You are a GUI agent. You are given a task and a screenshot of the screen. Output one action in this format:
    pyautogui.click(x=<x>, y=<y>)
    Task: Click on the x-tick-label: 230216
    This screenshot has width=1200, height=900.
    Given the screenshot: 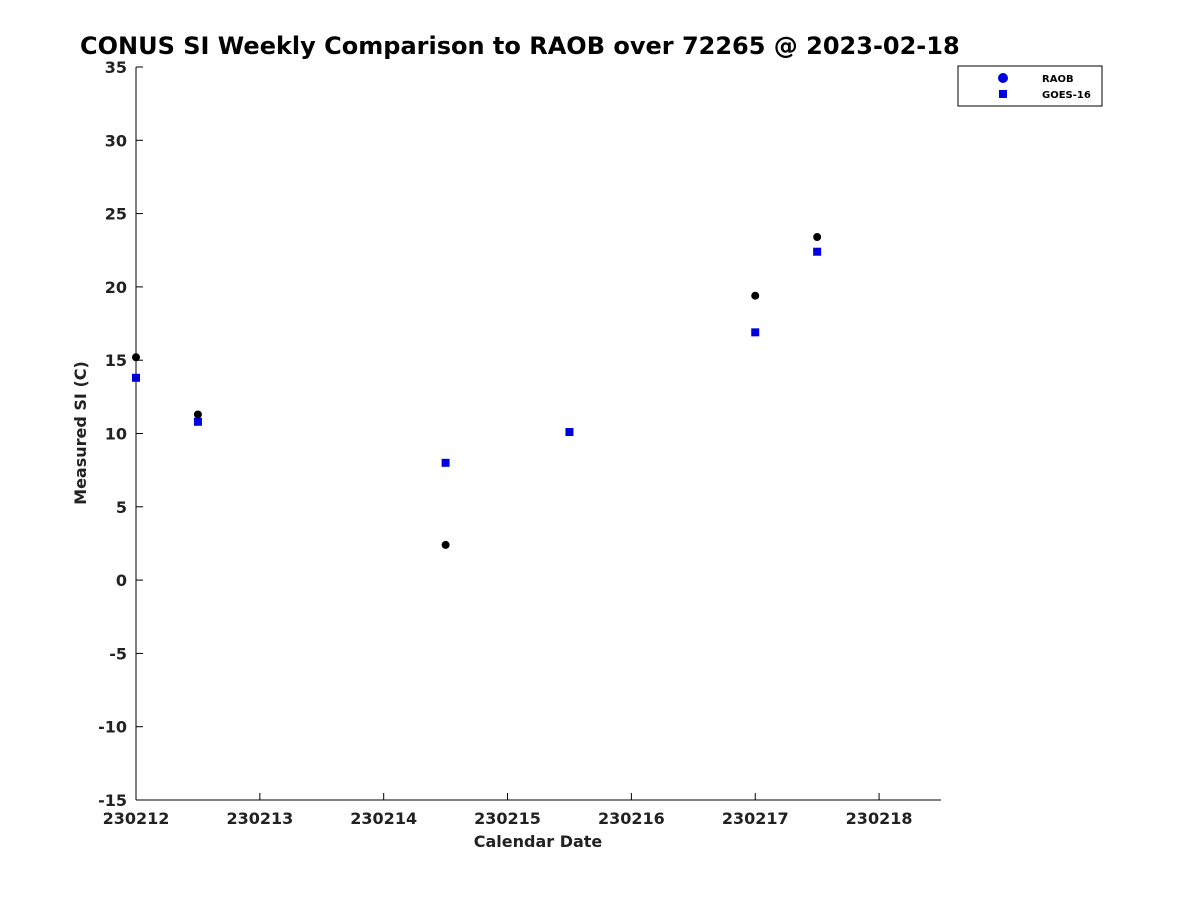 What is the action you would take?
    pyautogui.click(x=631, y=818)
    